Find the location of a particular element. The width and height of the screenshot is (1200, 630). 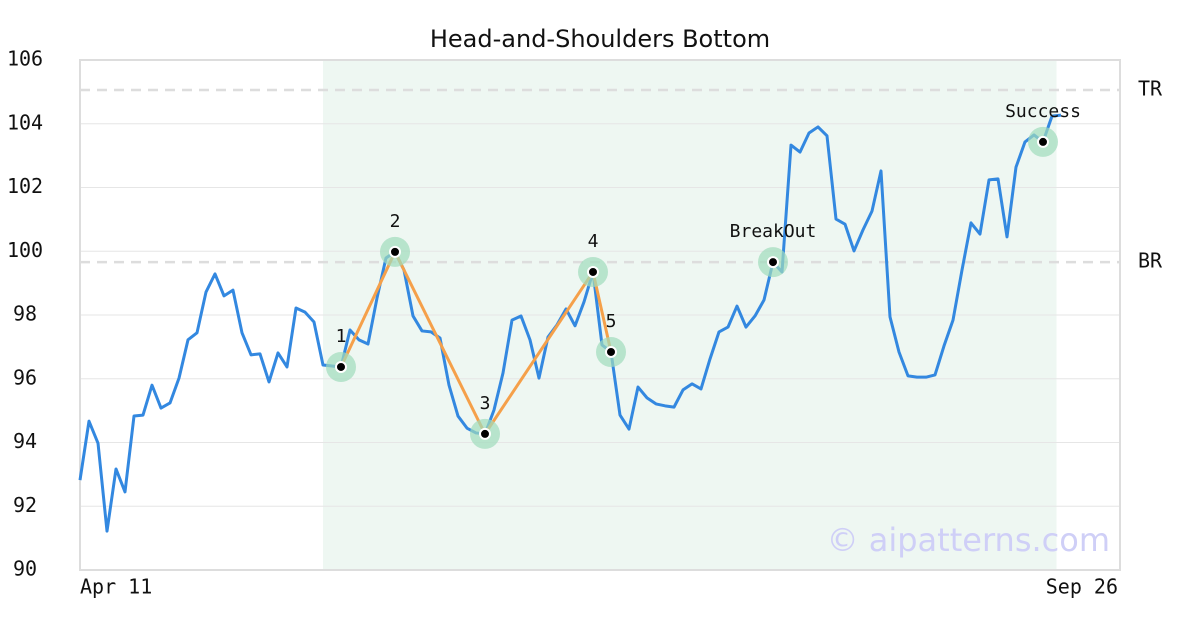

point-label: 2 is located at coordinates (395, 221).